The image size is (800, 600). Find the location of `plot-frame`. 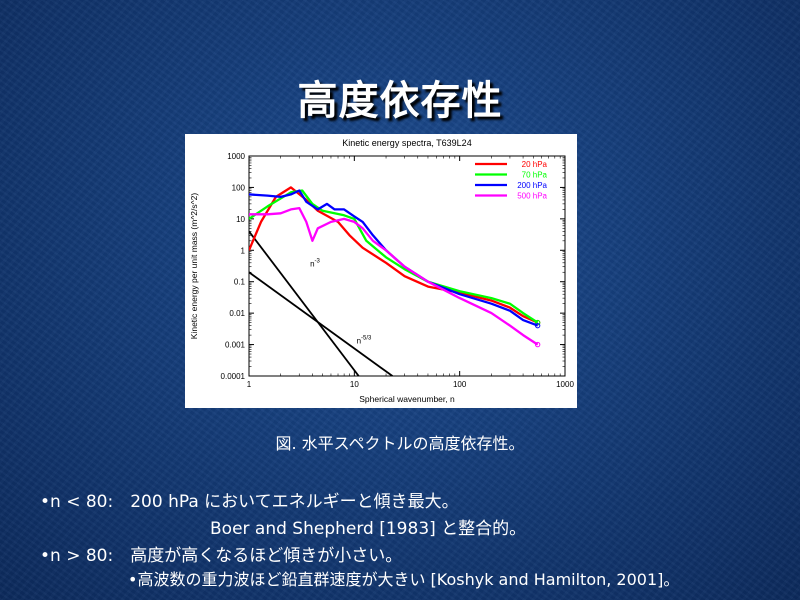

plot-frame is located at coordinates (407, 266).